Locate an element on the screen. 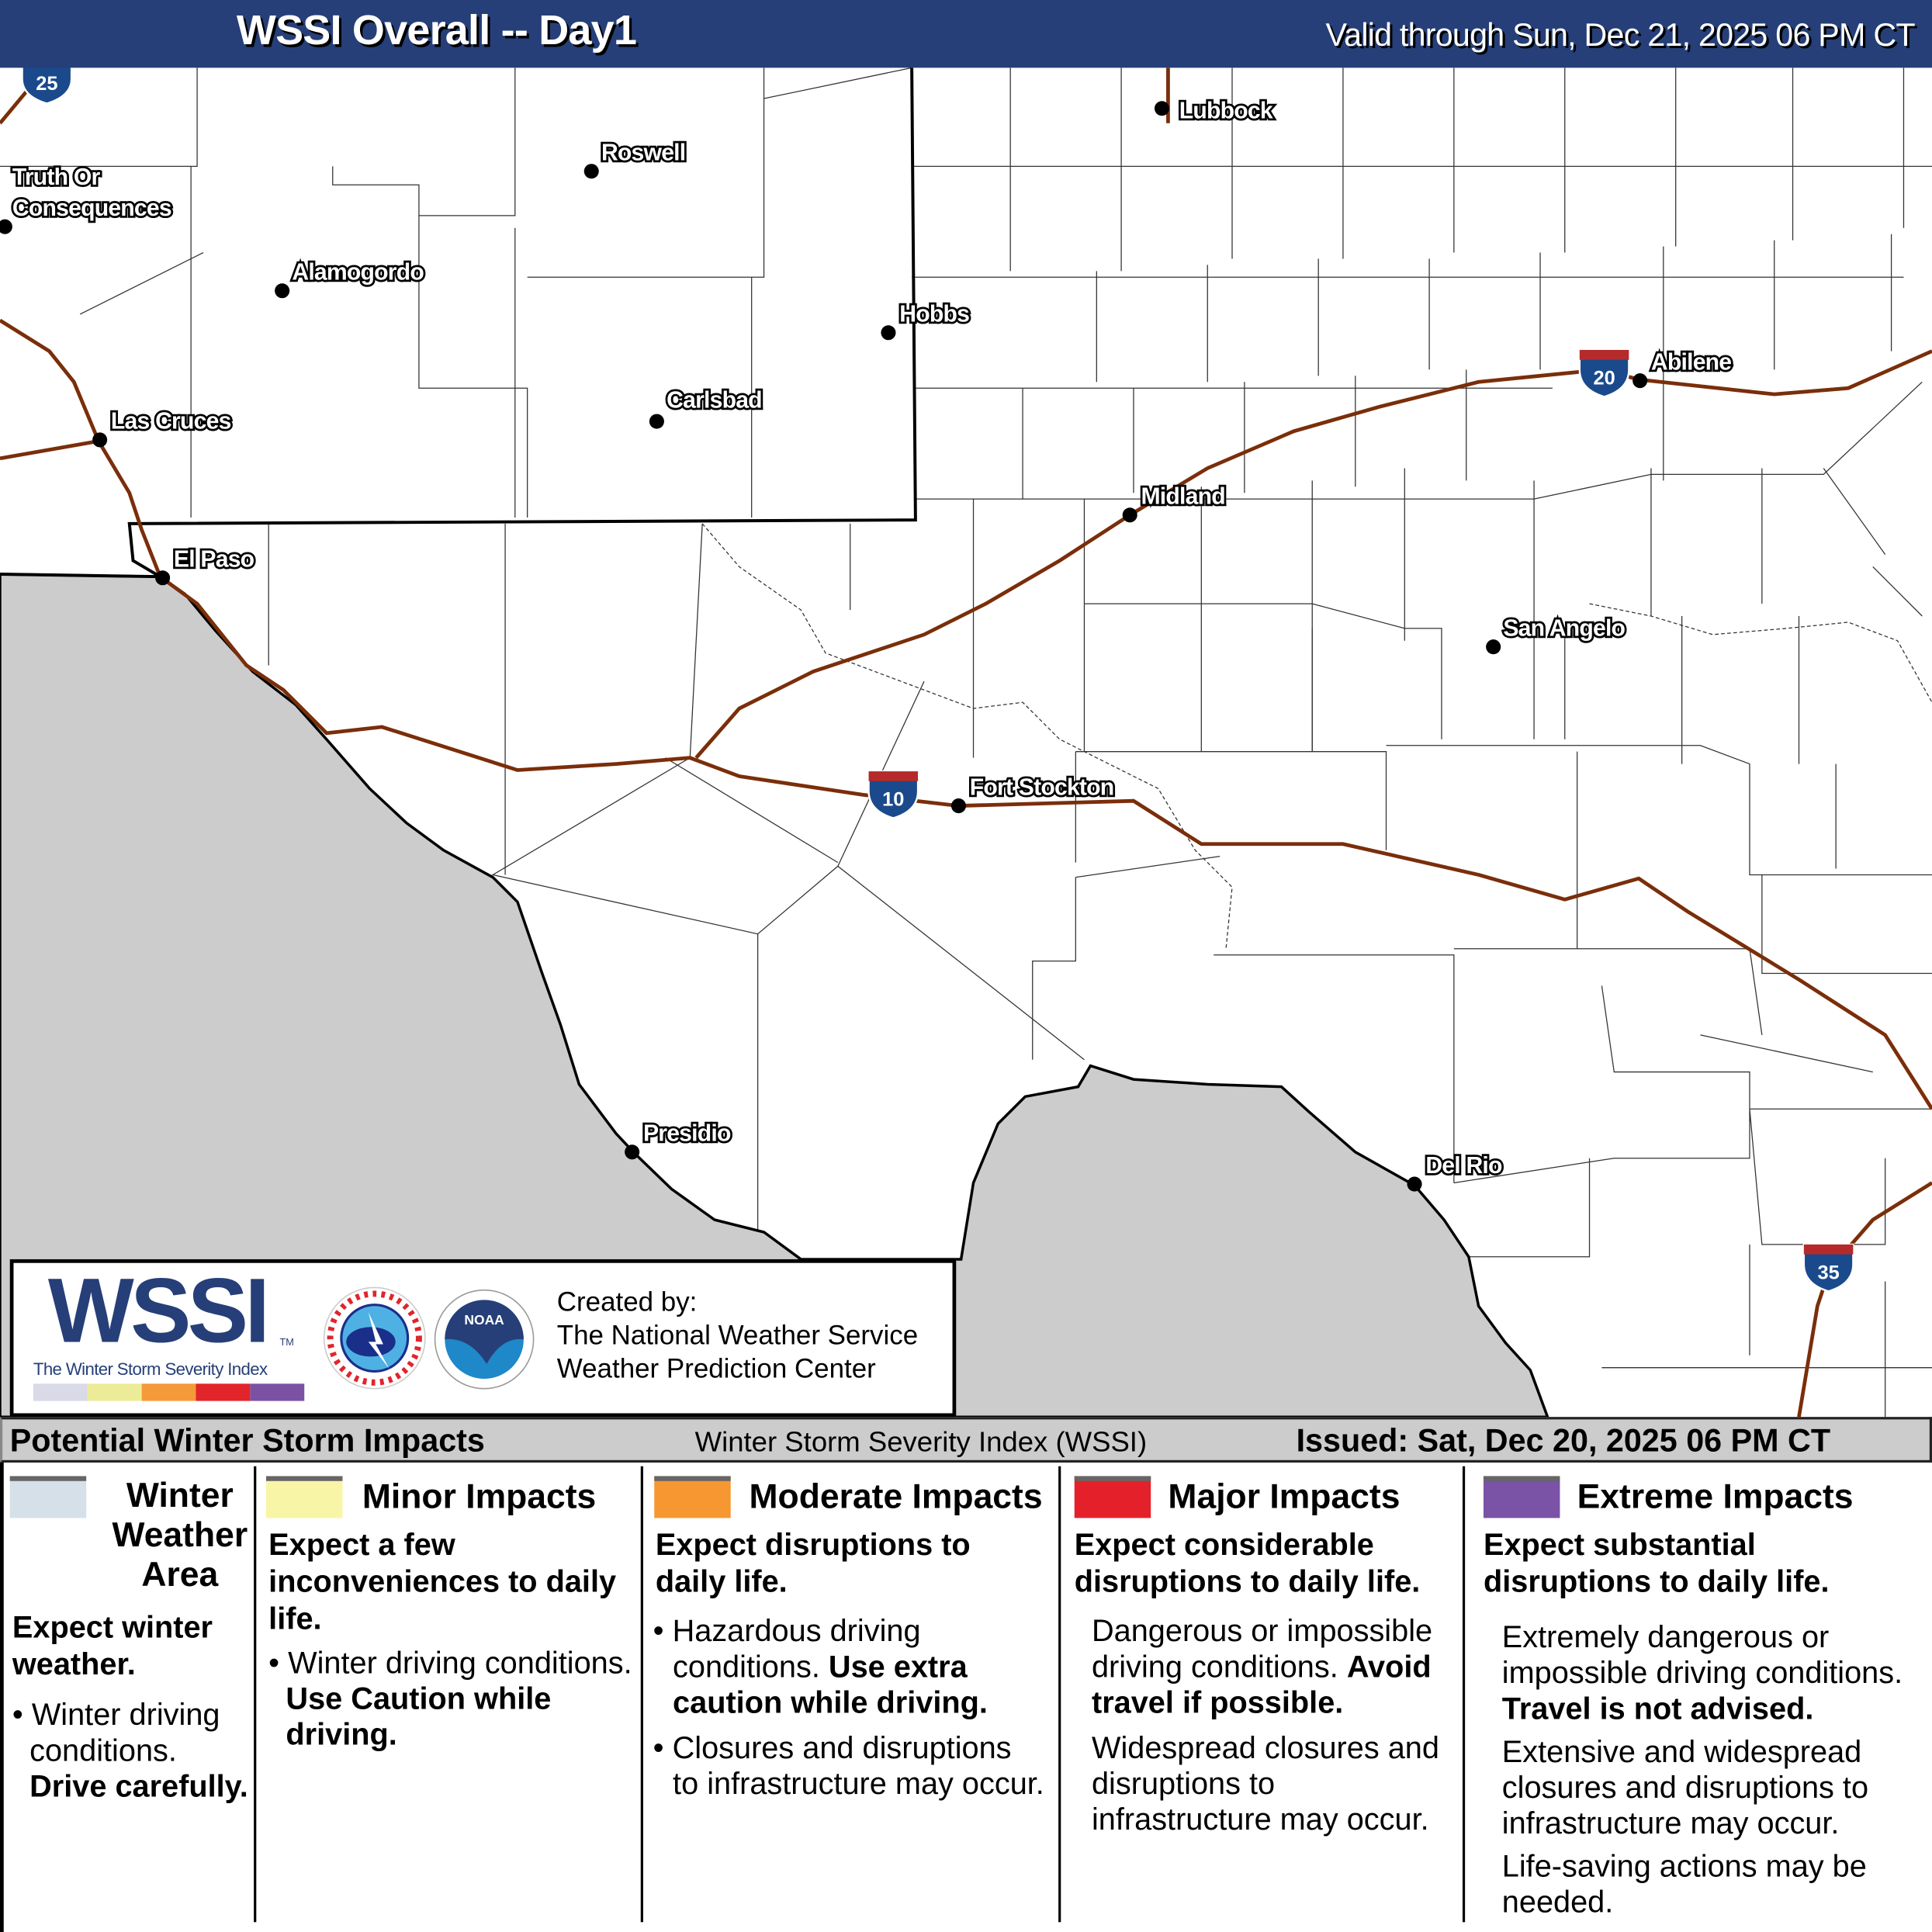  interstate-shield-icon: 35 is located at coordinates (1828, 1268).